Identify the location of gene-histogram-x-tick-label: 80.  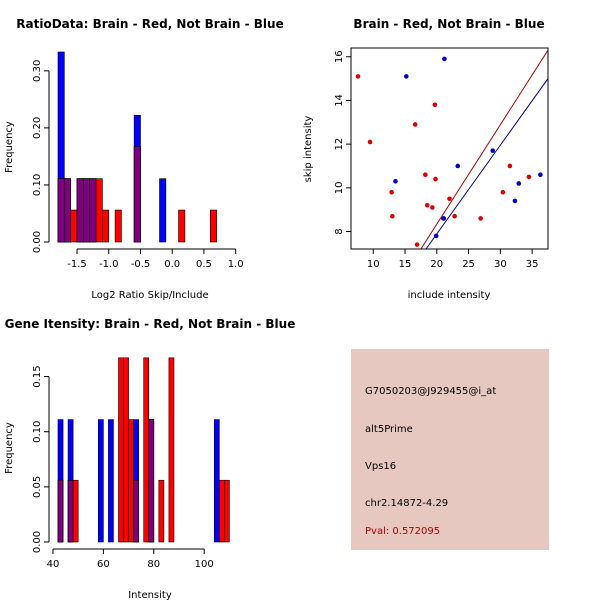
(153, 564).